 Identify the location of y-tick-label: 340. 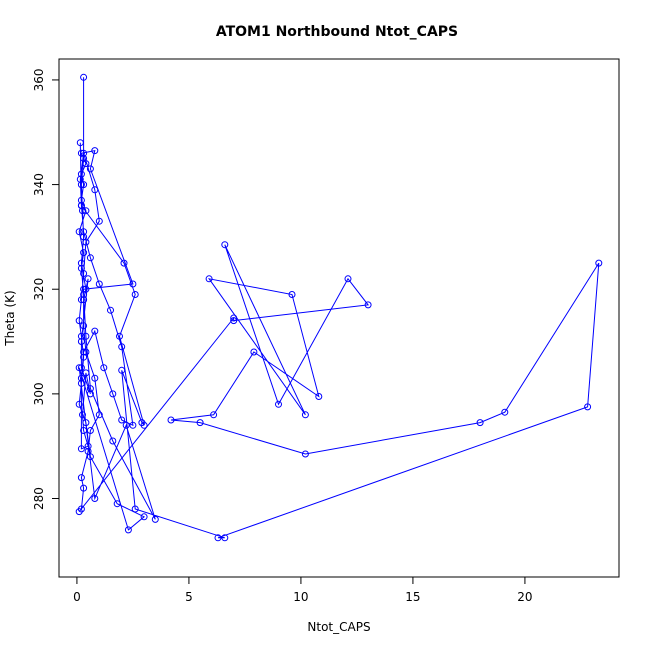
(39, 184).